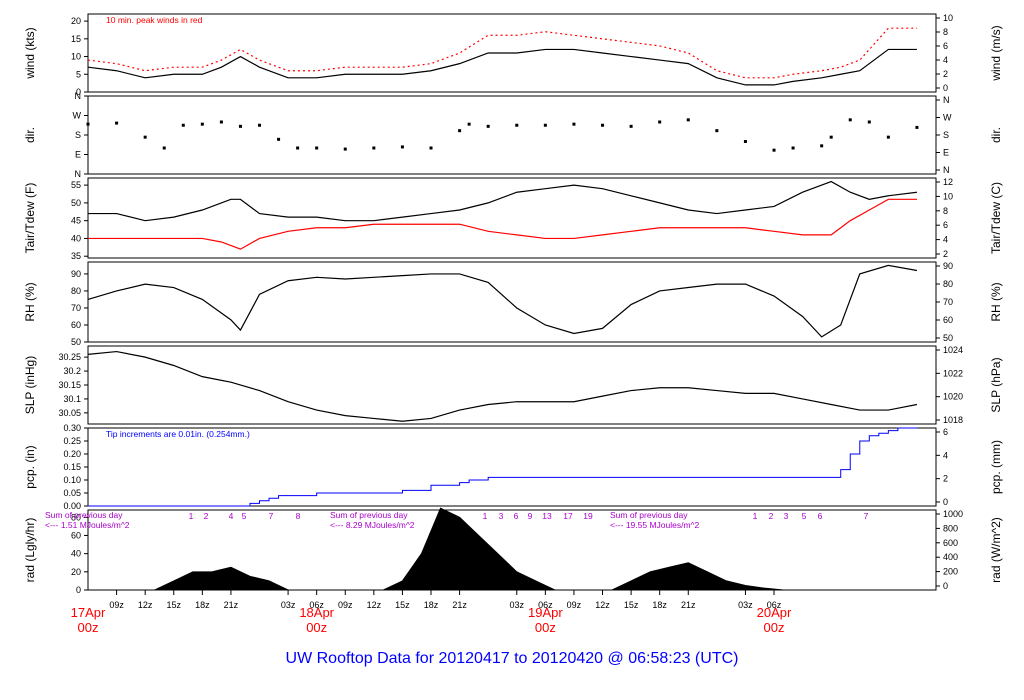  What do you see at coordinates (804, 516) in the screenshot?
I see `hour-mark: 5` at bounding box center [804, 516].